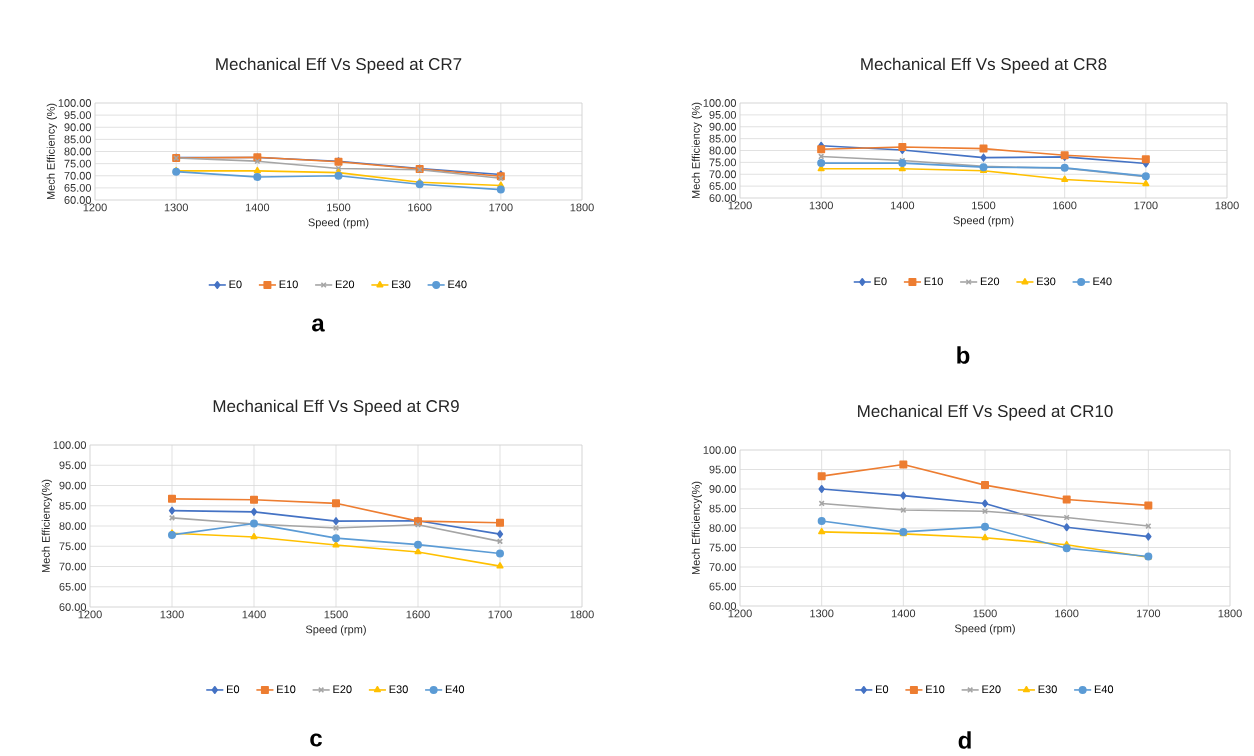 The image size is (1254, 756). I want to click on text: c, so click(316, 740).